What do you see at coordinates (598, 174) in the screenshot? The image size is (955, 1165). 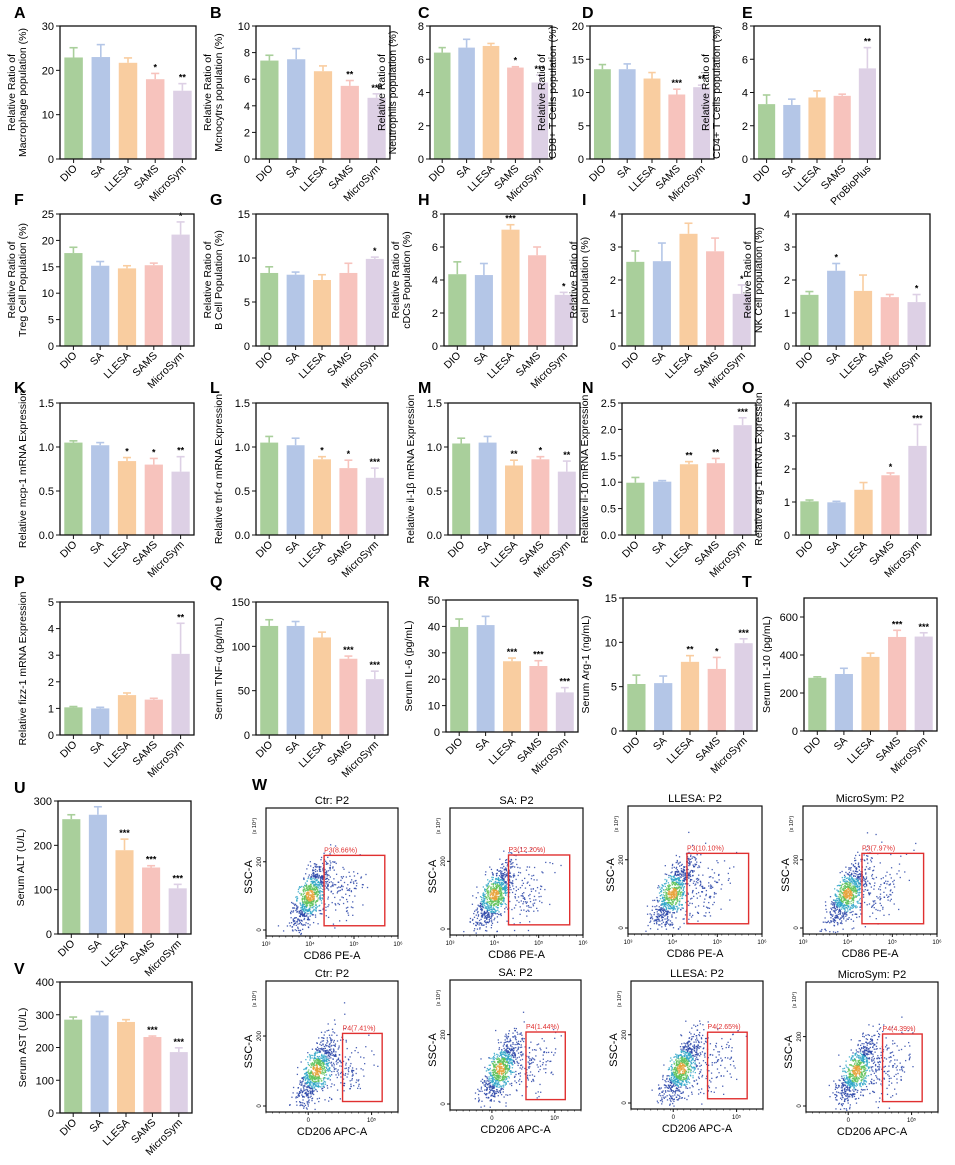 I see `x-tick-label: DIO` at bounding box center [598, 174].